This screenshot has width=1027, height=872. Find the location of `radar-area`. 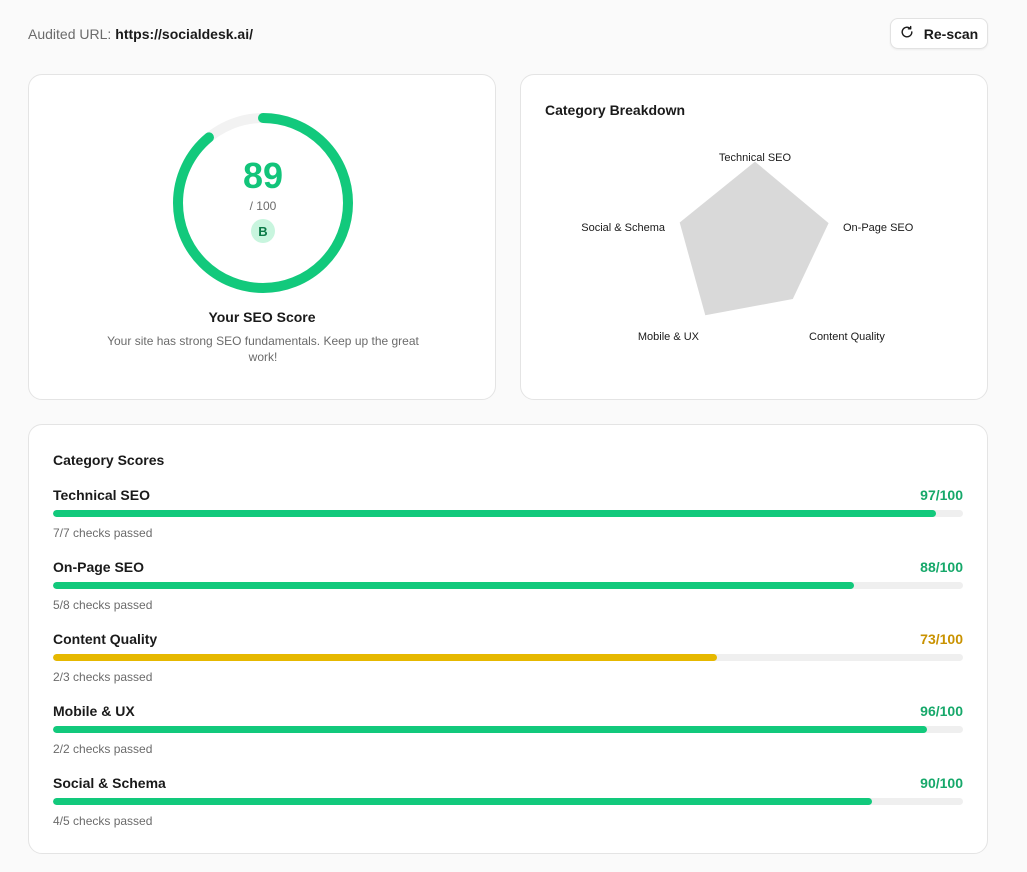

radar-area is located at coordinates (754, 238).